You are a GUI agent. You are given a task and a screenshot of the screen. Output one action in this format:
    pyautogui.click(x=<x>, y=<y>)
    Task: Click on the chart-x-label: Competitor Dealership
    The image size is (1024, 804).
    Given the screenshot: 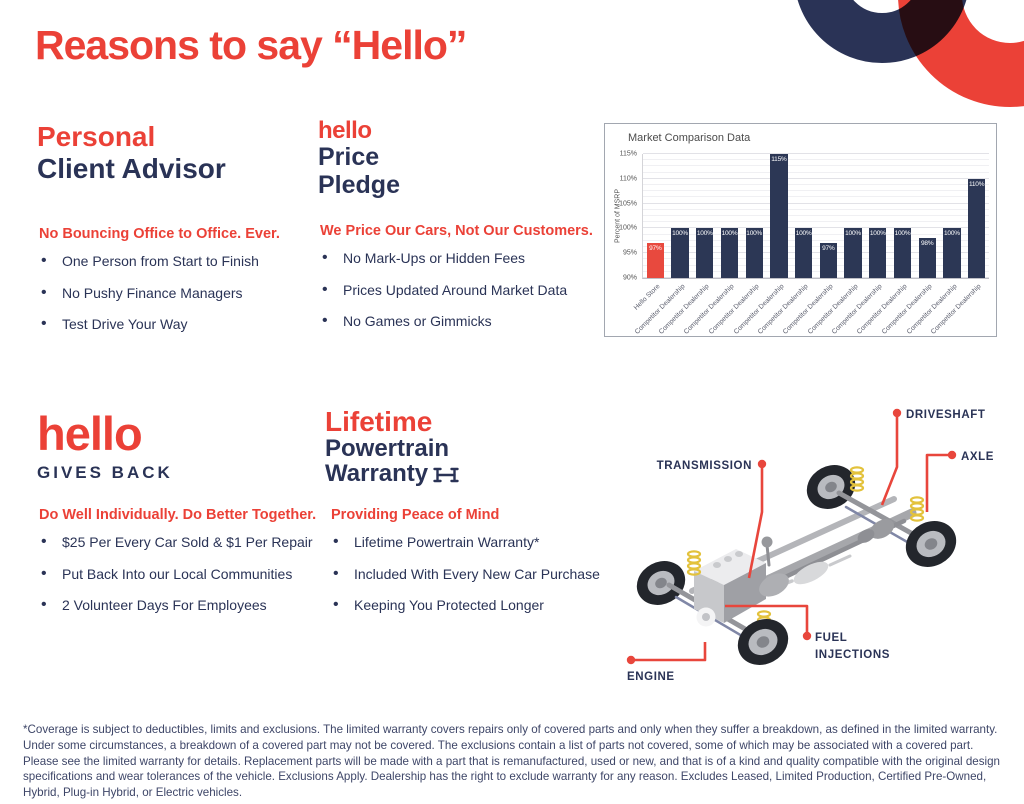 What is the action you would take?
    pyautogui.click(x=956, y=309)
    